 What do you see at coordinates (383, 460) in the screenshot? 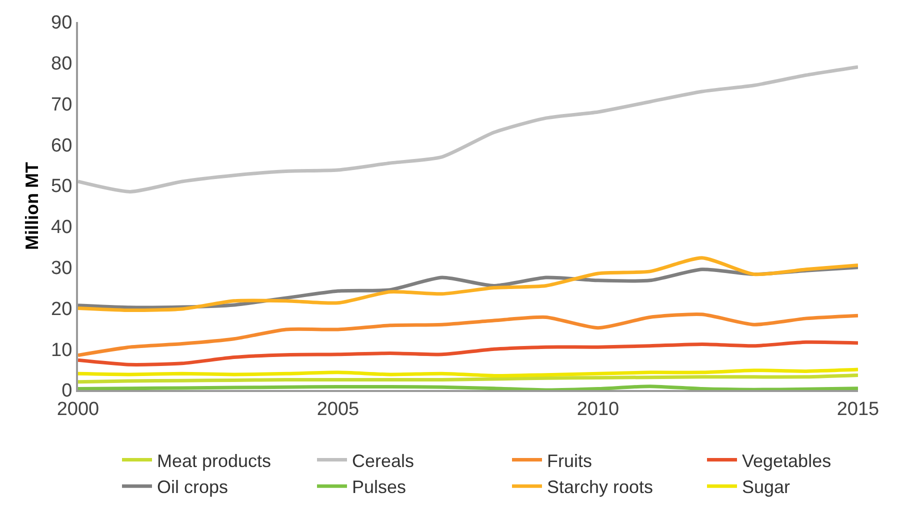
I see `legend-label: Cereals` at bounding box center [383, 460].